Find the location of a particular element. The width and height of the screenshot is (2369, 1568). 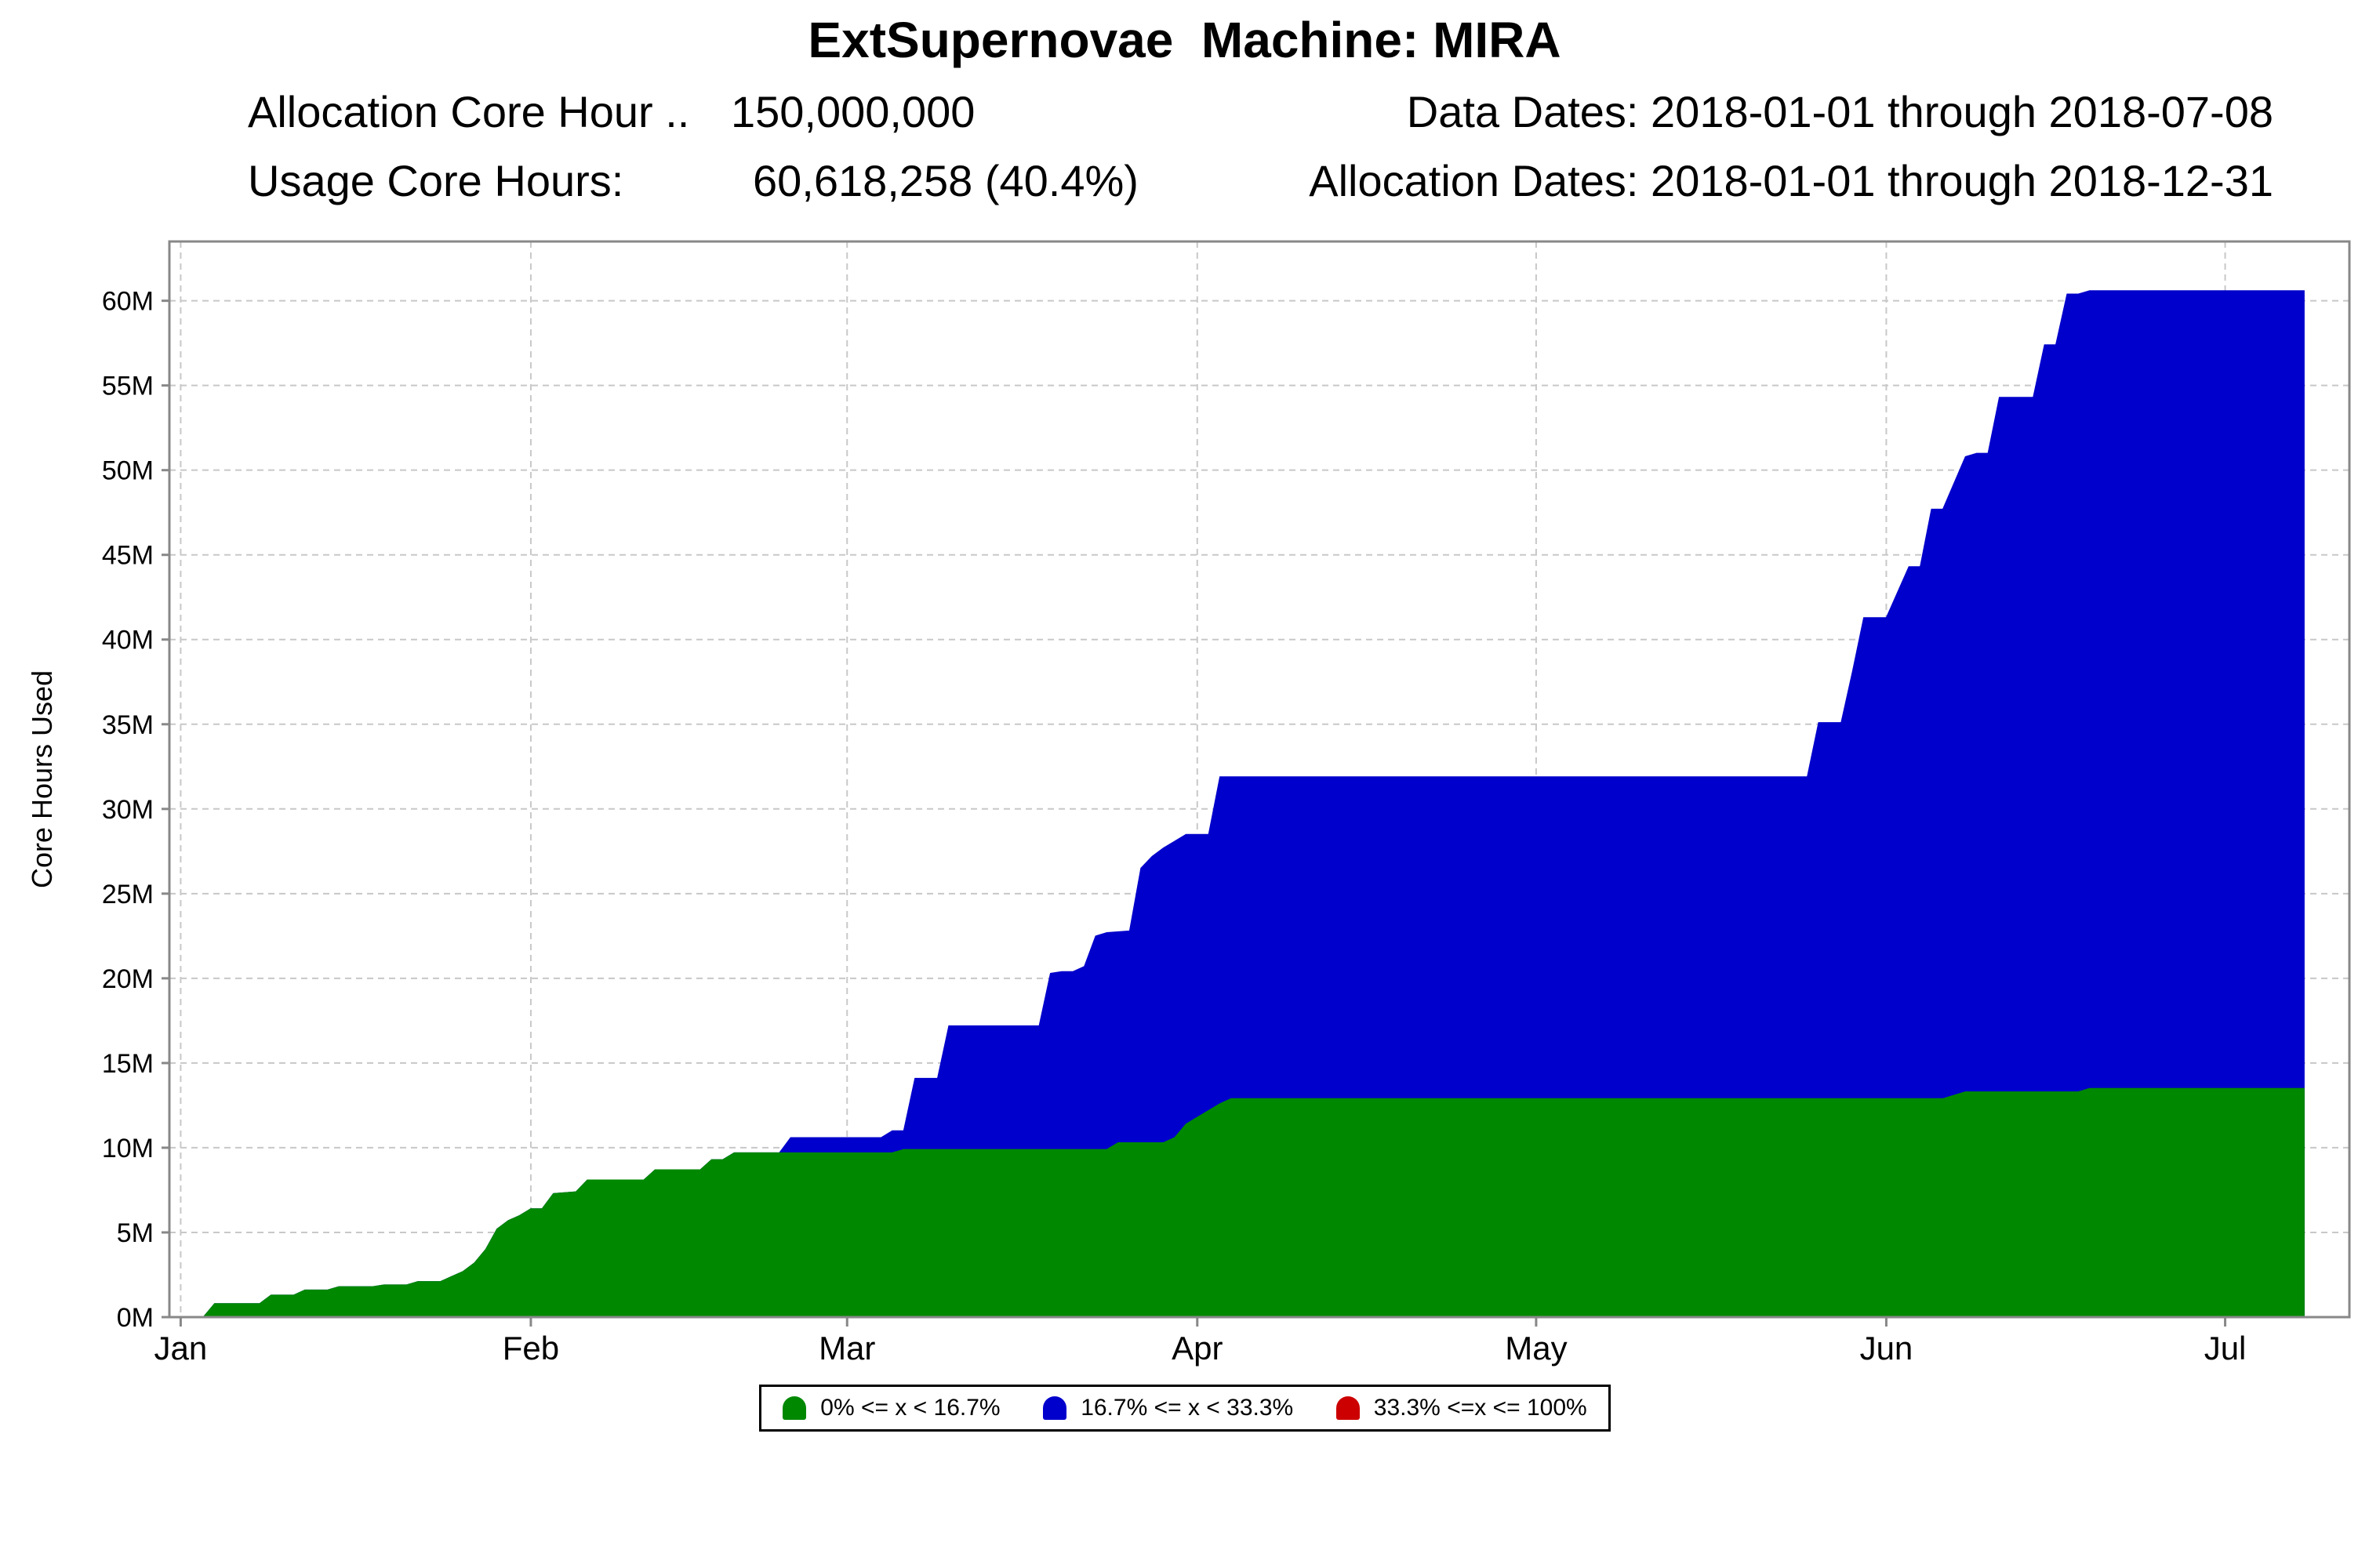

allocation-value: 150,000,000 is located at coordinates (853, 112).